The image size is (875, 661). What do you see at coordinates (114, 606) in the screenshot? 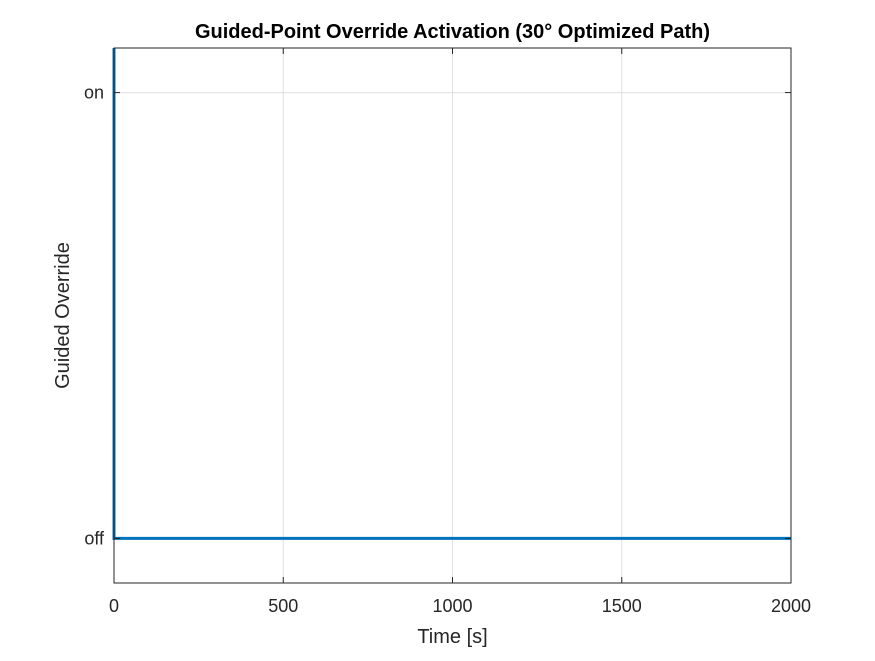
I see `x-tick-label: 0` at bounding box center [114, 606].